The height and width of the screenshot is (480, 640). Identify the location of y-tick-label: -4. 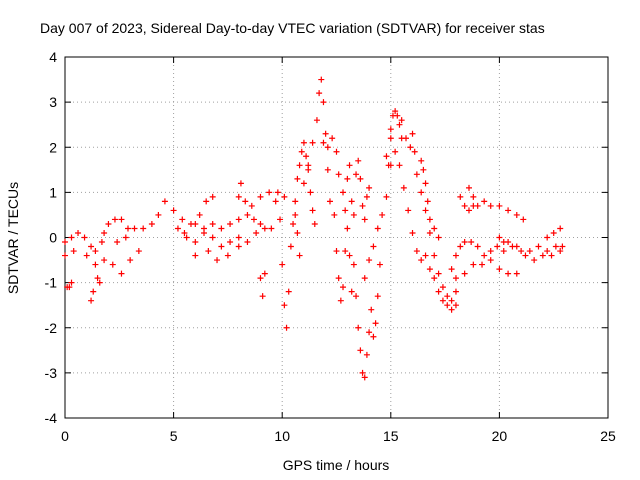
(51, 418).